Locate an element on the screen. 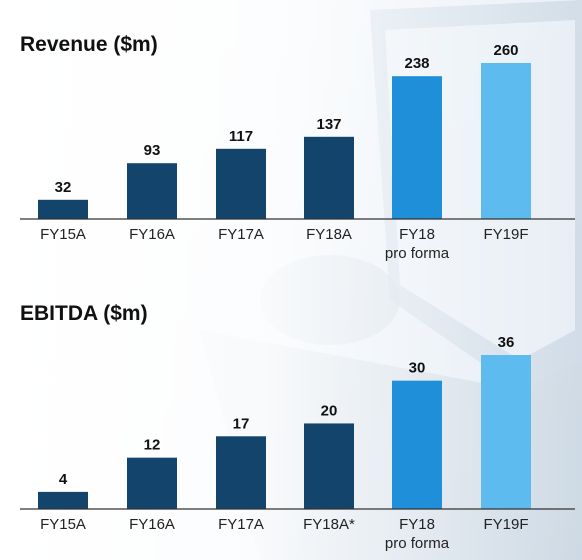 This screenshot has height=560, width=582. ebitda-data-label-1: 4 is located at coordinates (63, 479).